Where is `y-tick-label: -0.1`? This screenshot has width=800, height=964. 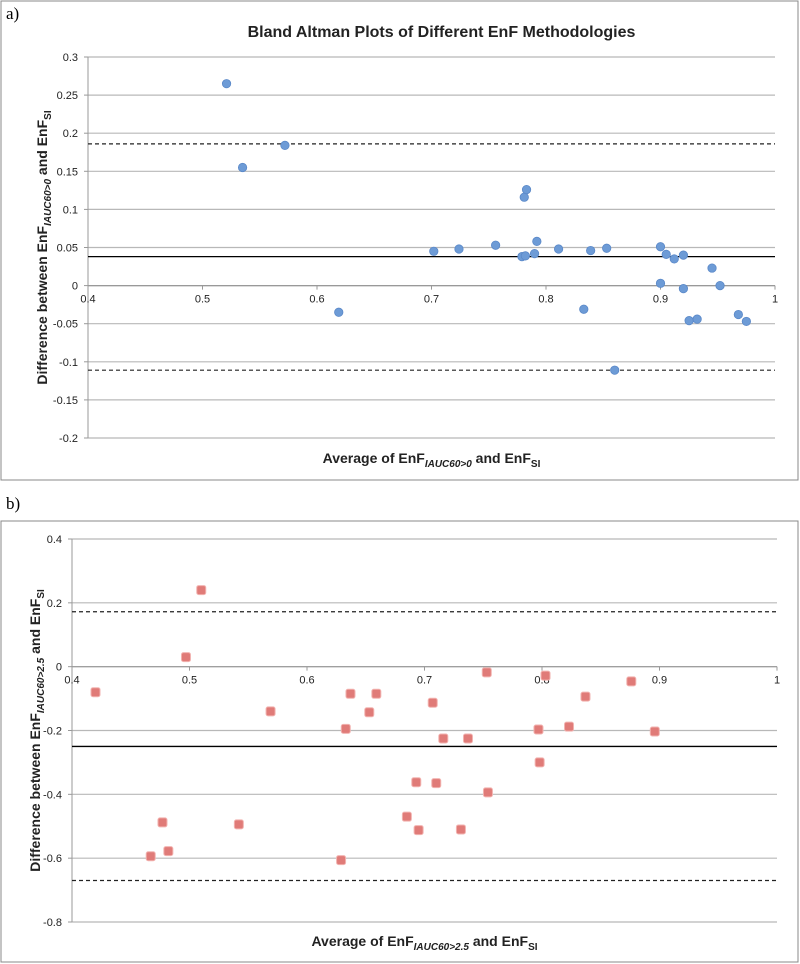 y-tick-label: -0.1 is located at coordinates (68, 363).